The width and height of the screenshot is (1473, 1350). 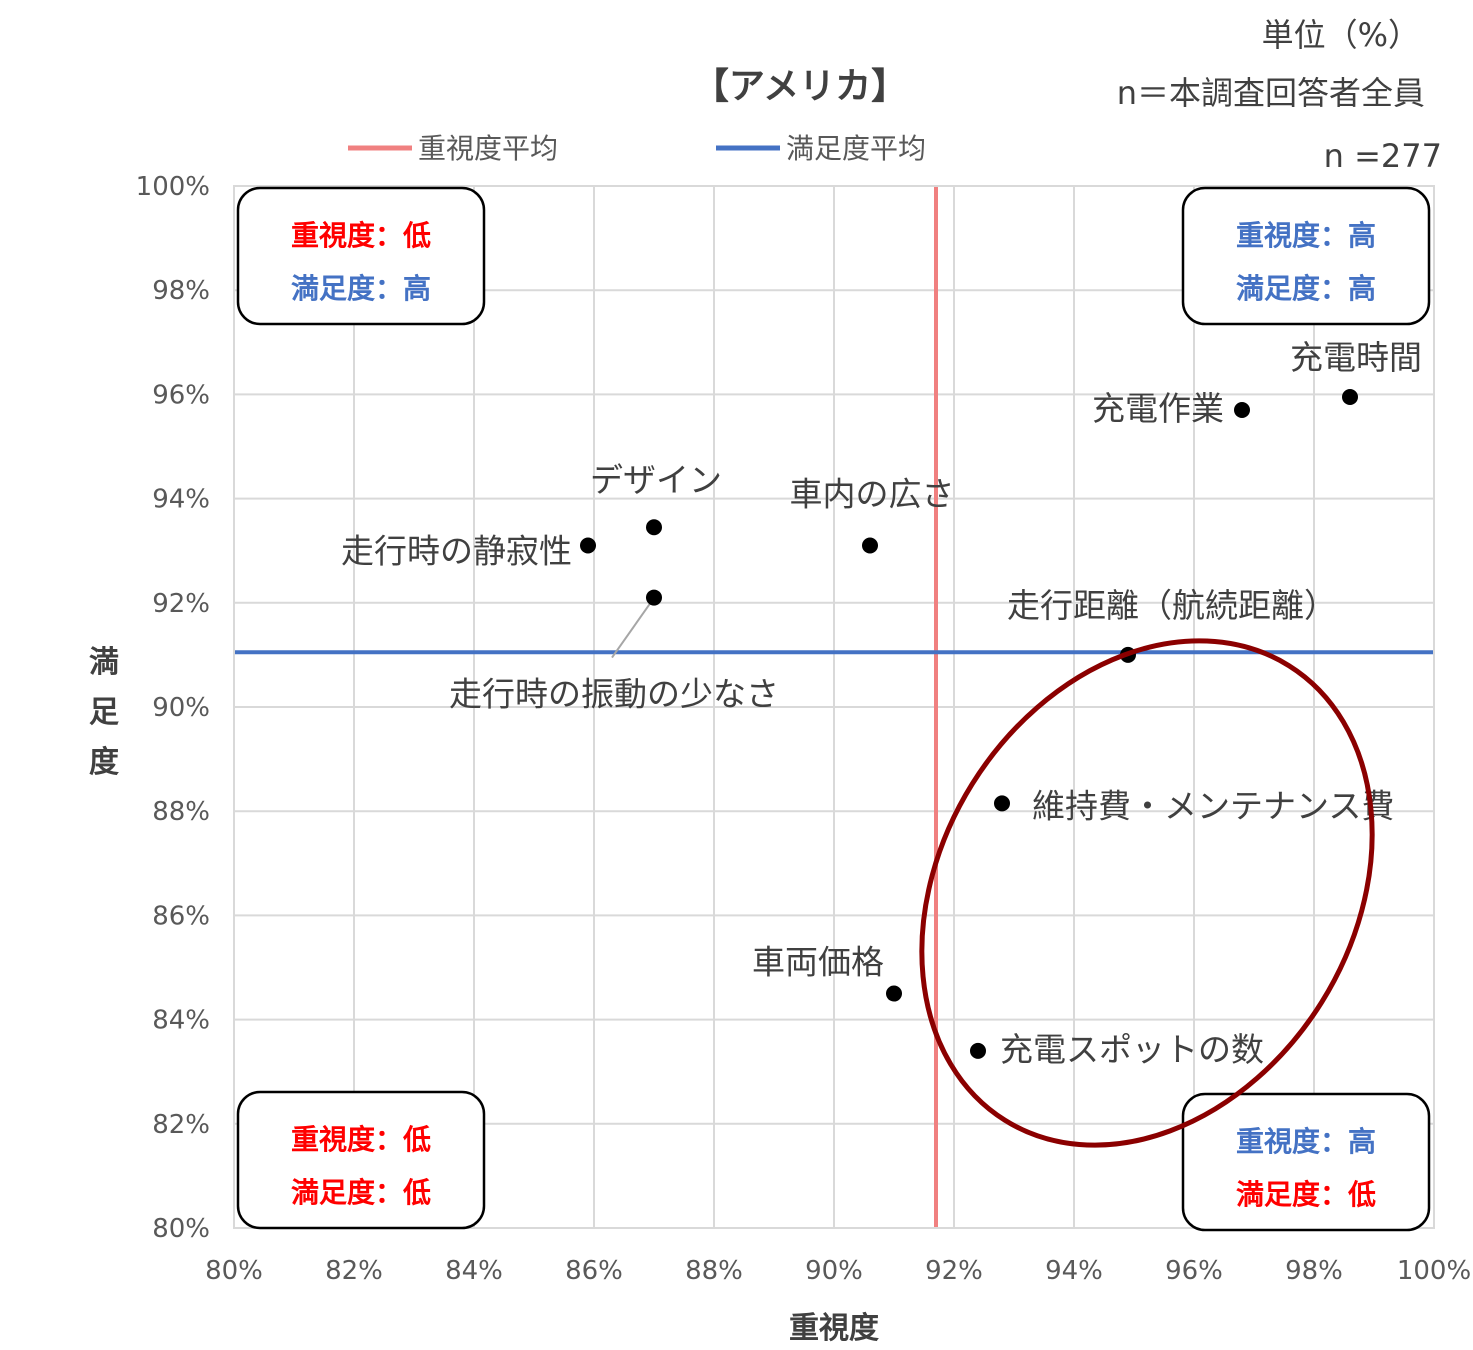 I want to click on legend: 重視度平均 満足度平均, so click(x=637, y=148).